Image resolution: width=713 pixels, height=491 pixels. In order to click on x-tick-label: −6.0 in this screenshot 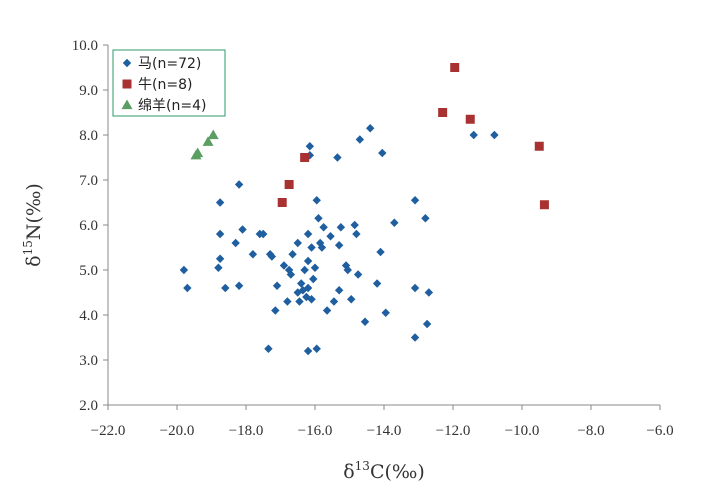, I will do `click(659, 431)`.